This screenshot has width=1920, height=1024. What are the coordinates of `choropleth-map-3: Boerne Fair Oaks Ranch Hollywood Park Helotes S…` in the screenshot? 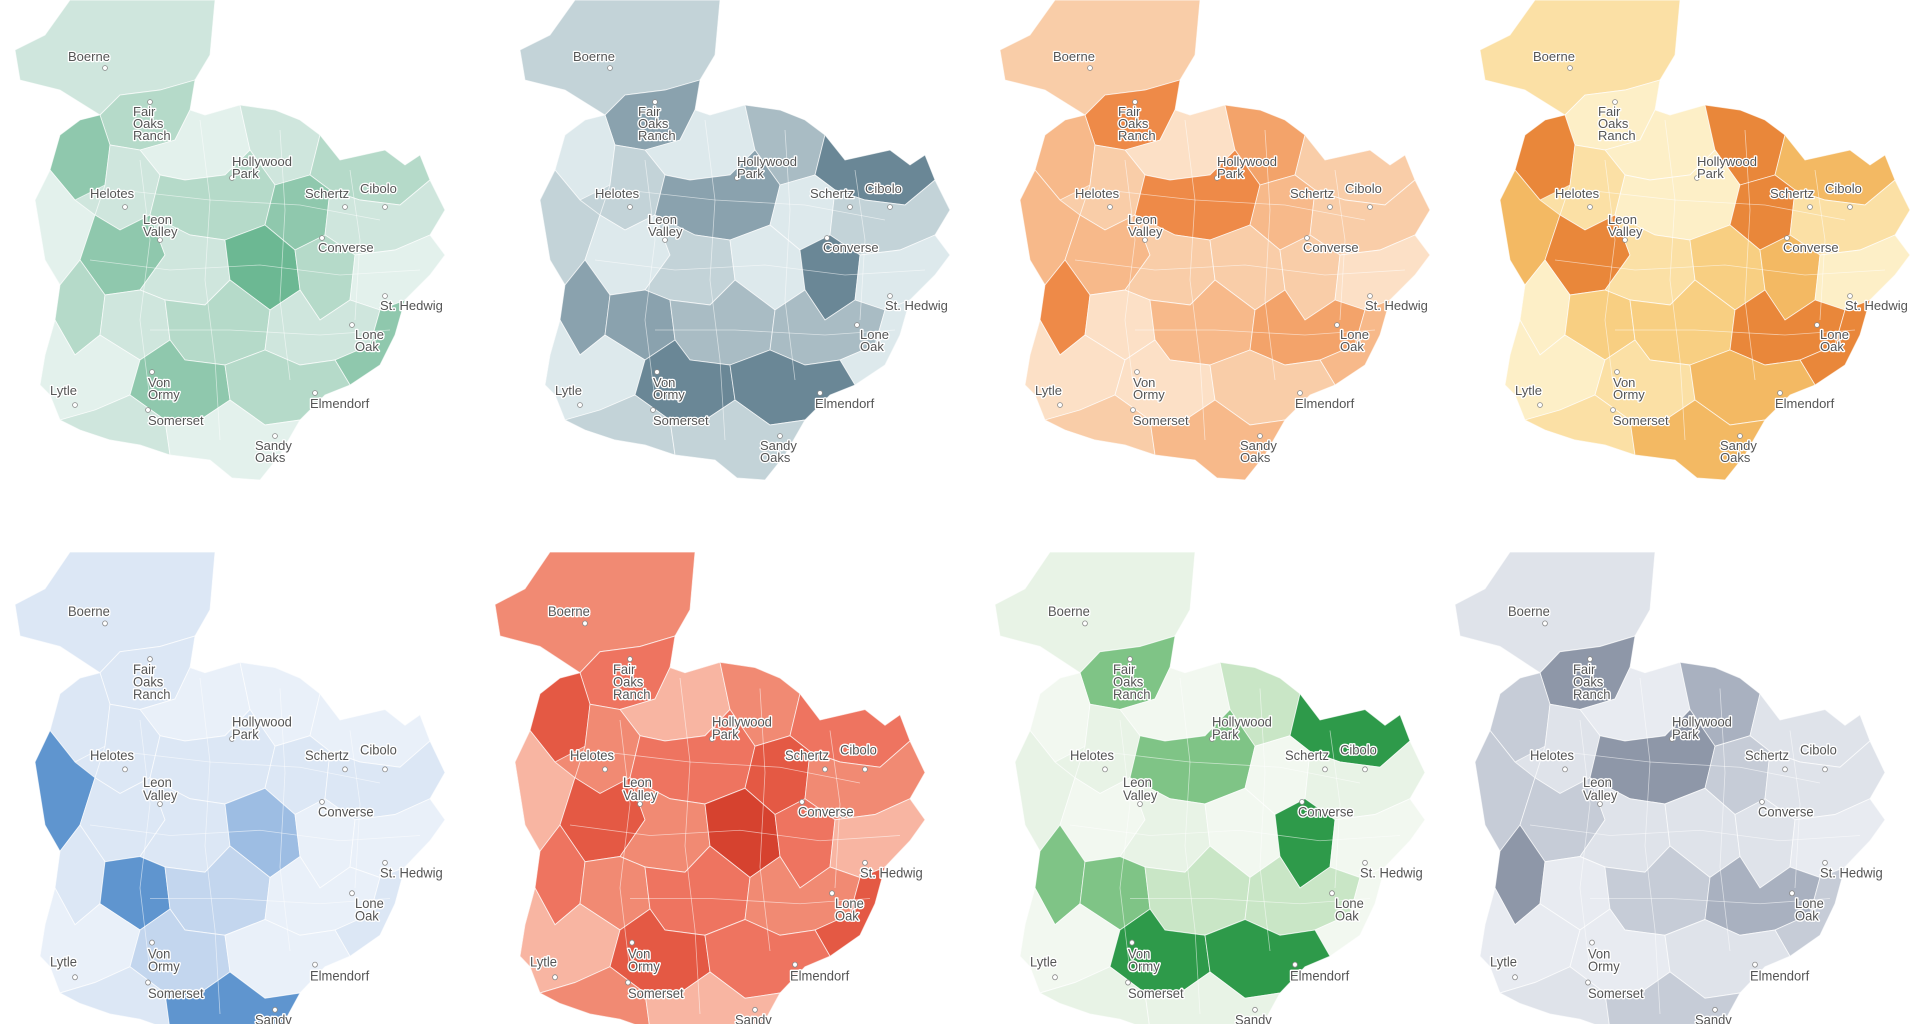 It's located at (1225, 256).